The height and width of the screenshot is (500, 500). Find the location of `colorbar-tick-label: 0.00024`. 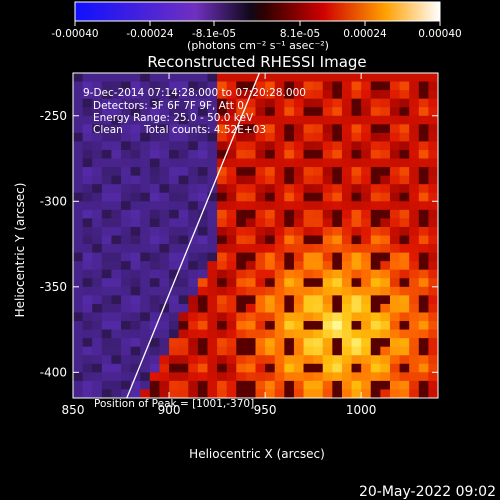

colorbar-tick-label: 0.00024 is located at coordinates (365, 34).